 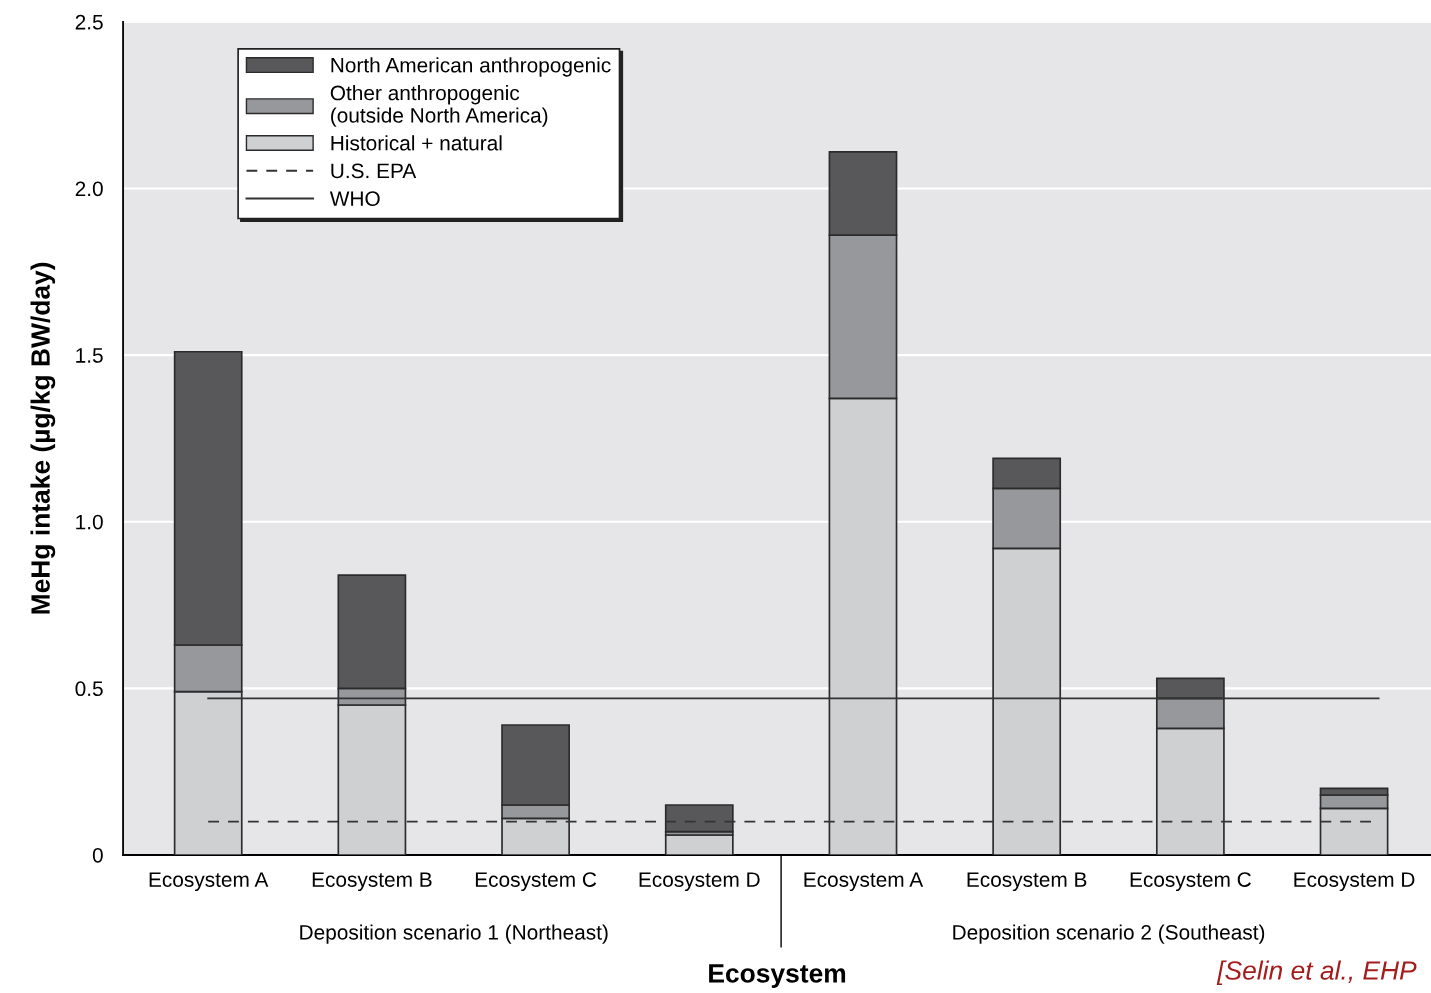 What do you see at coordinates (43, 438) in the screenshot?
I see `y-axis-title: MeHg intake (µg/kg BW/day)` at bounding box center [43, 438].